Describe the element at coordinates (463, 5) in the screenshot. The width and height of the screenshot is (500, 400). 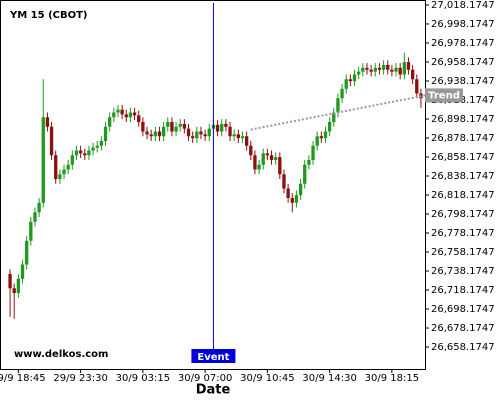
I see `y-tick-label: 27,018.1747` at that location.